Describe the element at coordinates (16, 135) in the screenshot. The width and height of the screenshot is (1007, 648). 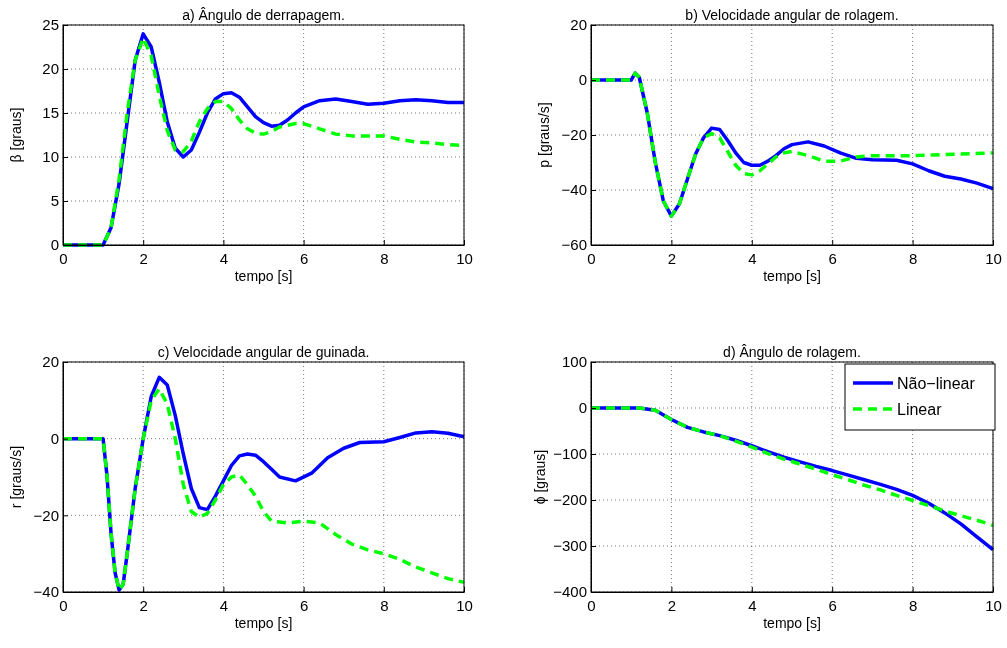
I see `y-axis-title: β [graus]` at that location.